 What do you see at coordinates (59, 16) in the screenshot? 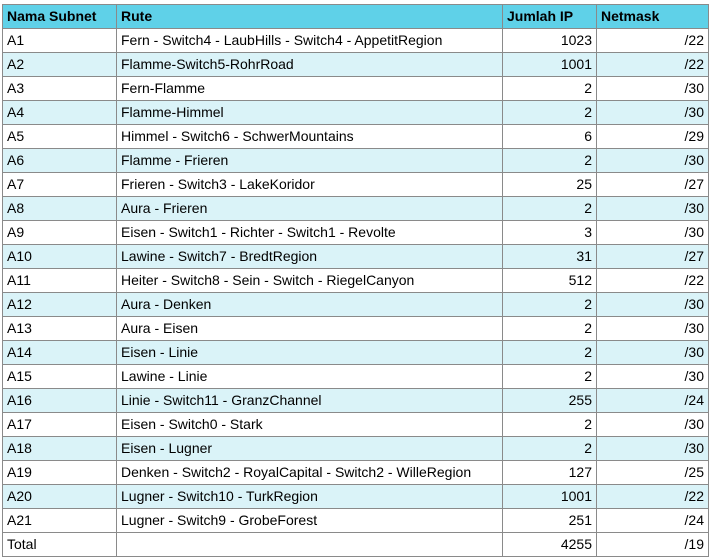
I see `header-nama-subnet: Nama Subnet` at bounding box center [59, 16].